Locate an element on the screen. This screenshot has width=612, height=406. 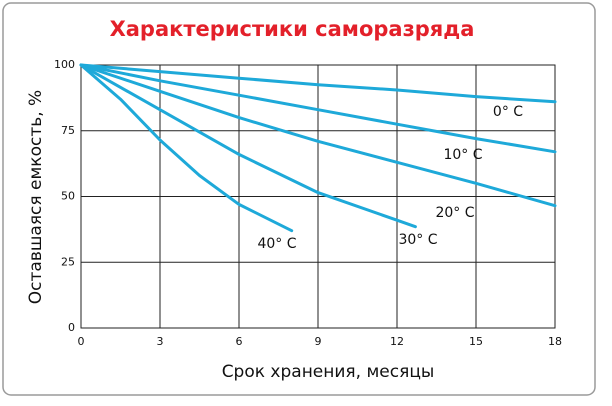
series-label: 40° C is located at coordinates (276, 244).